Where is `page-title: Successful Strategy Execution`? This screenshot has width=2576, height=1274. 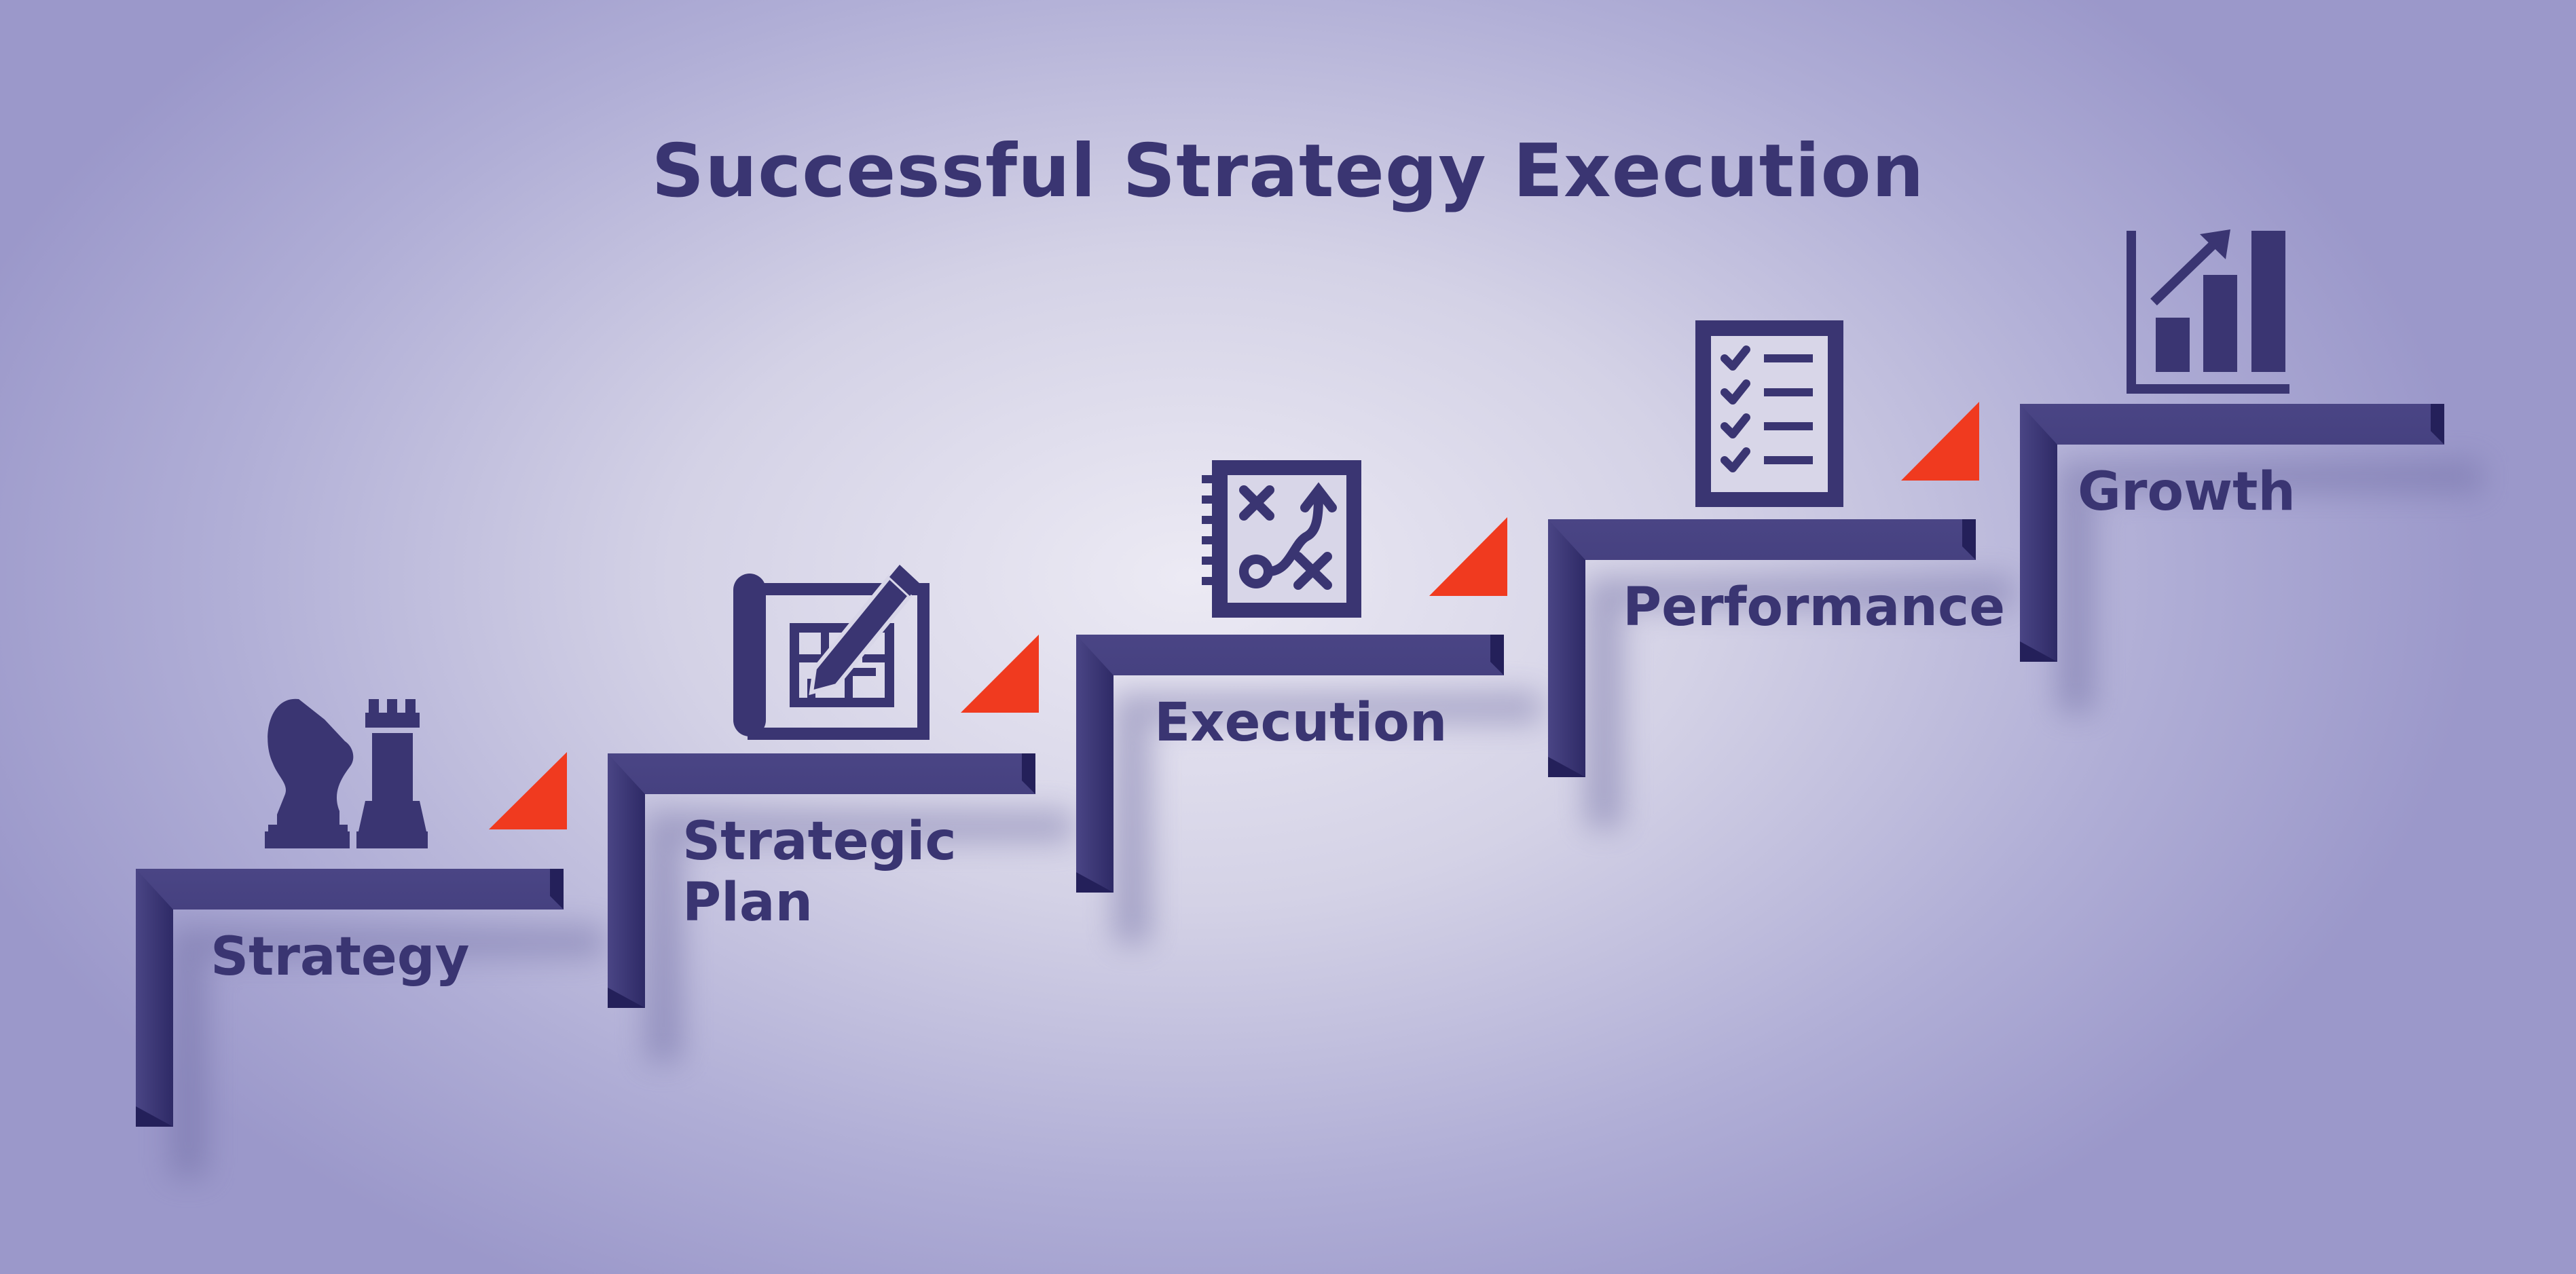 page-title: Successful Strategy Execution is located at coordinates (1288, 171).